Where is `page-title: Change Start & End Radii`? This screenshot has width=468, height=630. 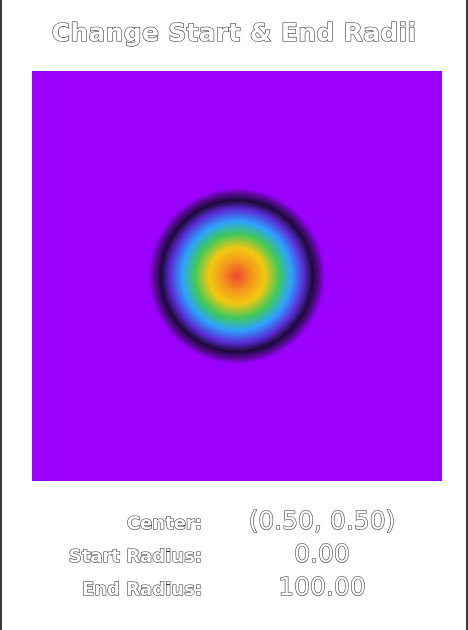 page-title: Change Start & End Radii is located at coordinates (234, 32).